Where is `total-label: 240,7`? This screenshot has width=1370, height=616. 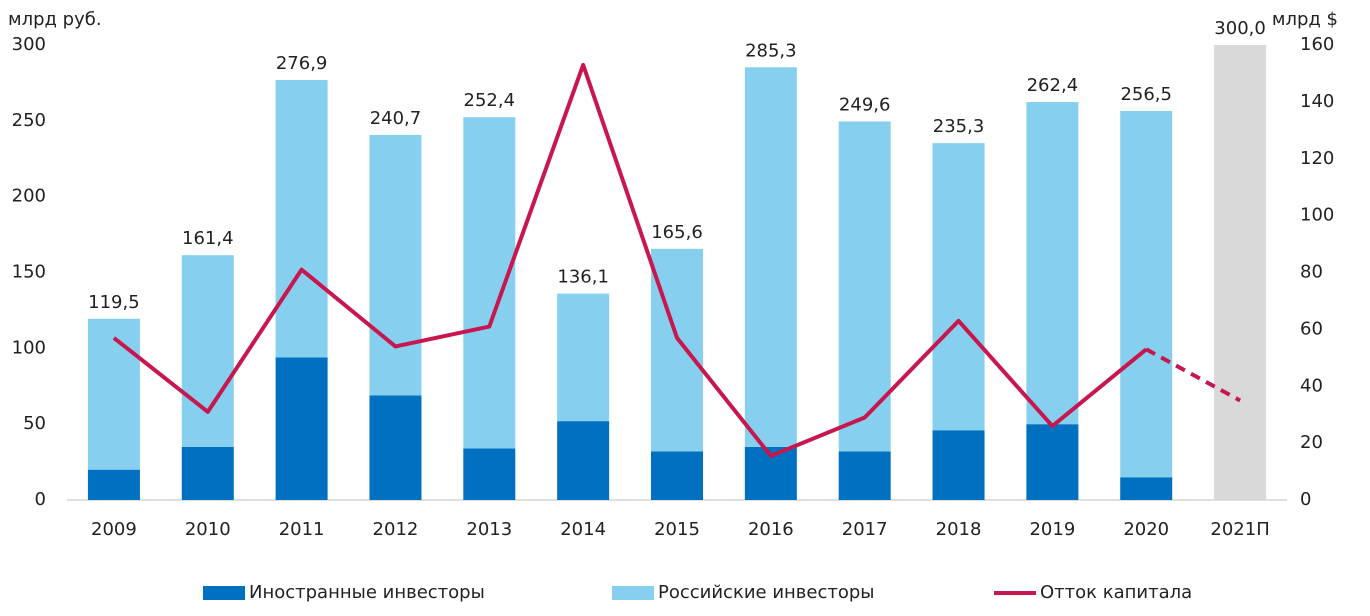
total-label: 240,7 is located at coordinates (396, 118).